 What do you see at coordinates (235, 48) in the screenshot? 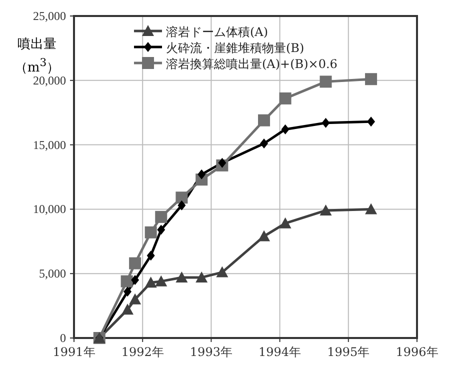
I see `legend-label: 火砕流・崖錐堆積物量(B)` at bounding box center [235, 48].